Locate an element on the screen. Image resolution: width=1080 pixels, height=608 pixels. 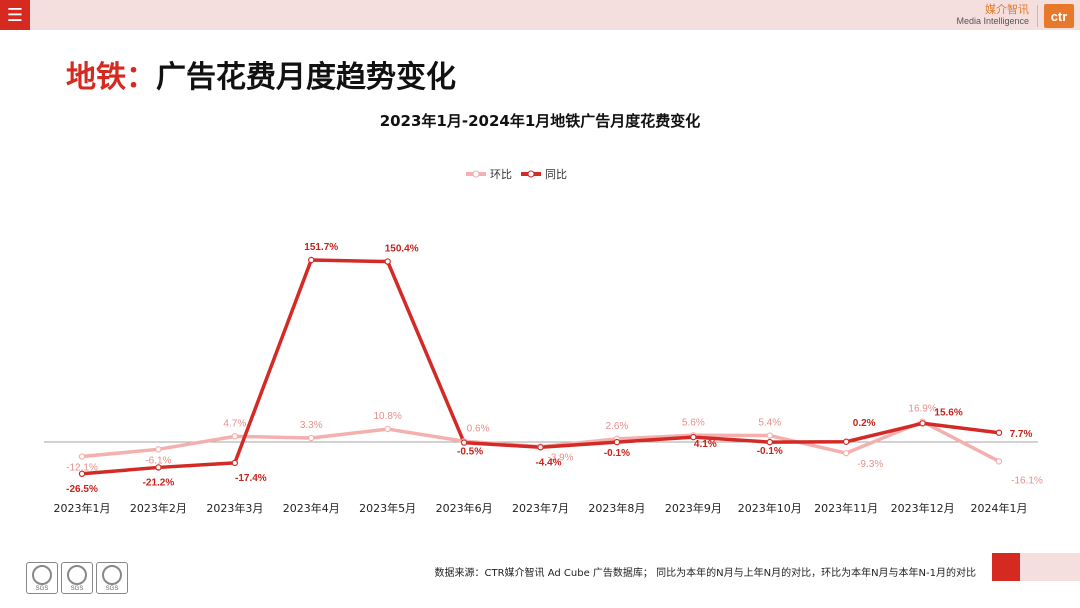
sgs-certifications: SGS SGS SGS is located at coordinates (77, 578).